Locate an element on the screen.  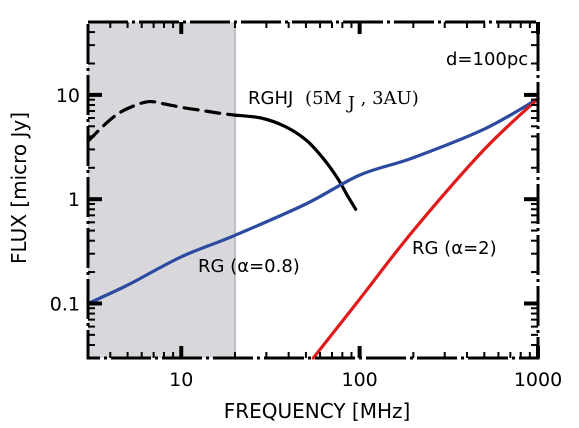
rghj-label-tail: , 3AU) is located at coordinates (390, 98).